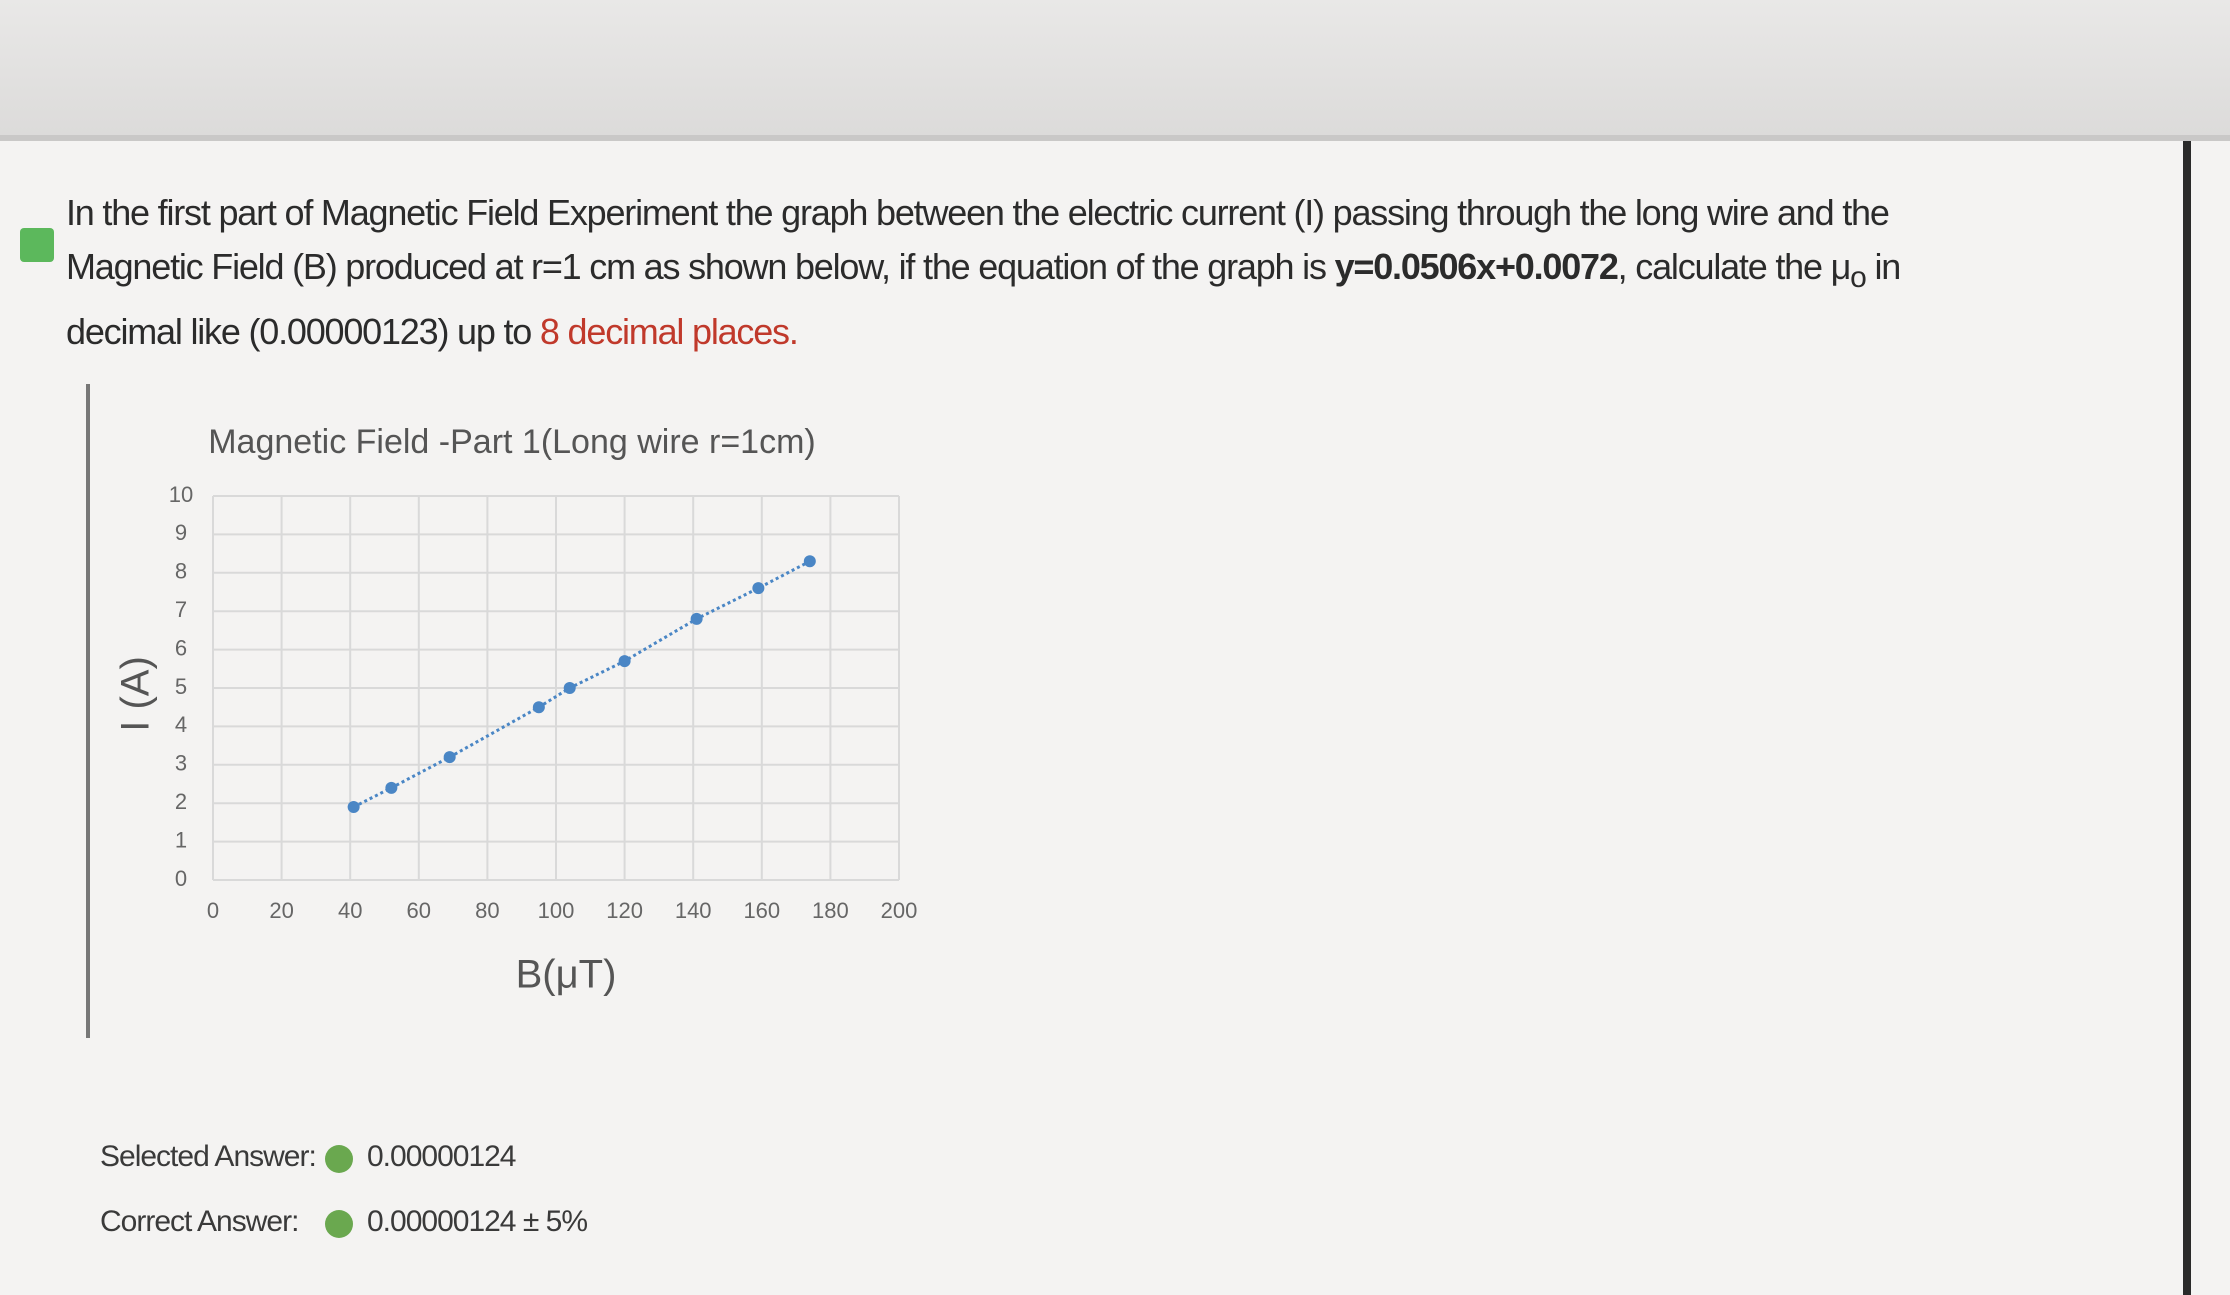 The height and width of the screenshot is (1295, 2230). What do you see at coordinates (556, 910) in the screenshot?
I see `x-tick-label: 100` at bounding box center [556, 910].